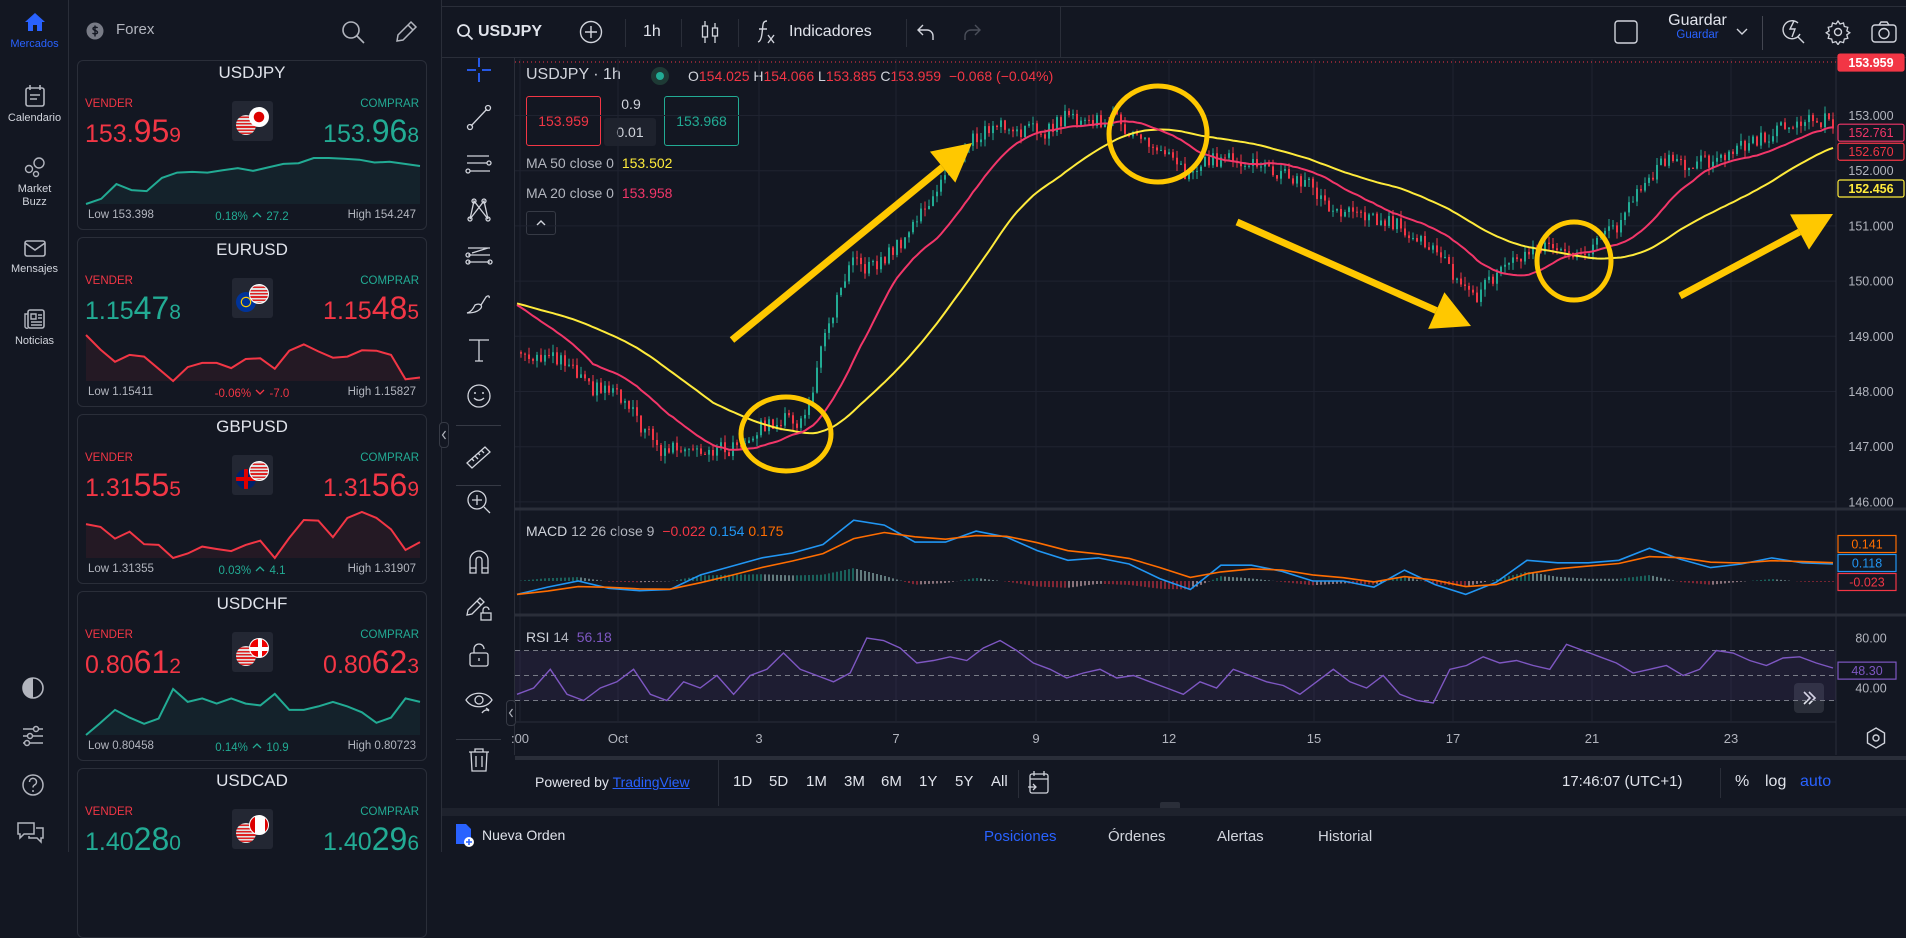 Image resolution: width=1906 pixels, height=938 pixels. Describe the element at coordinates (541, 223) in the screenshot. I see `collapse-legend-button` at that location.